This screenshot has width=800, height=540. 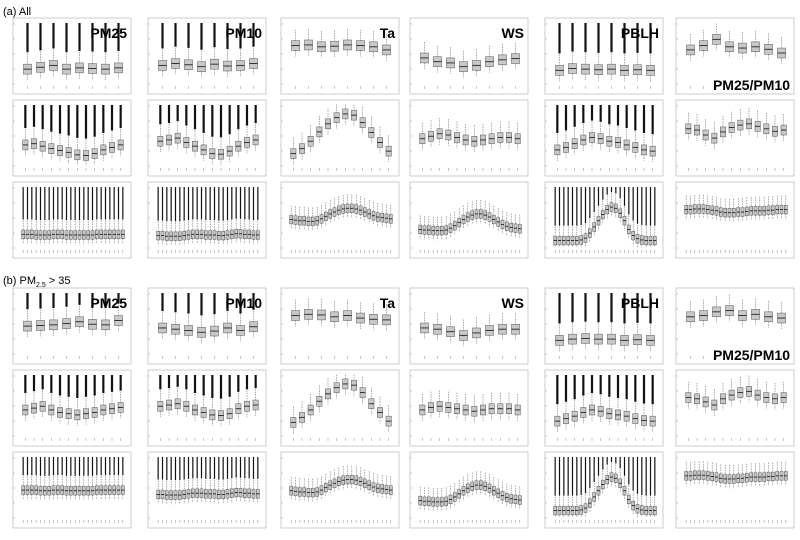 What do you see at coordinates (340, 56) in the screenshot?
I see `panel-all-by-year-ta: Ta` at bounding box center [340, 56].